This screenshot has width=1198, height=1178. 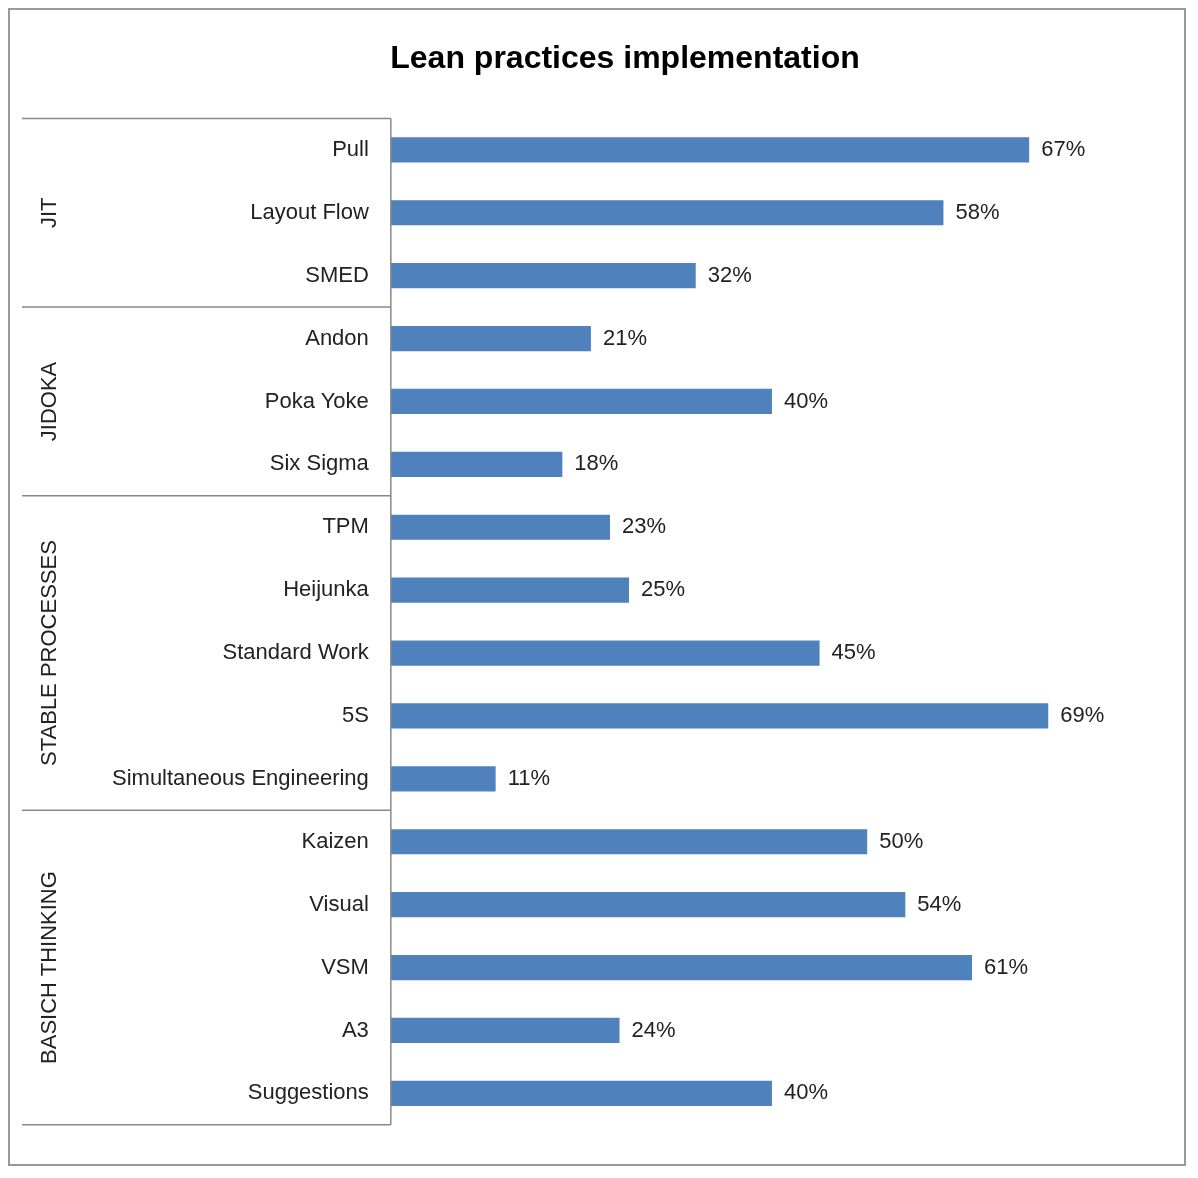 I want to click on y-tick-label: TPM, so click(x=345, y=526).